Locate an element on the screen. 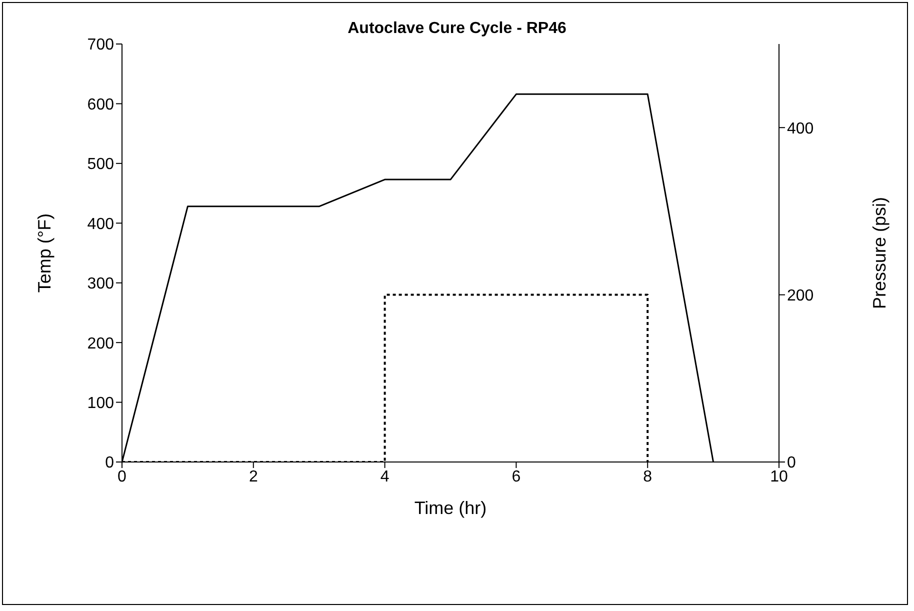 This screenshot has width=914, height=611. x-tick-label: 0 is located at coordinates (122, 477).